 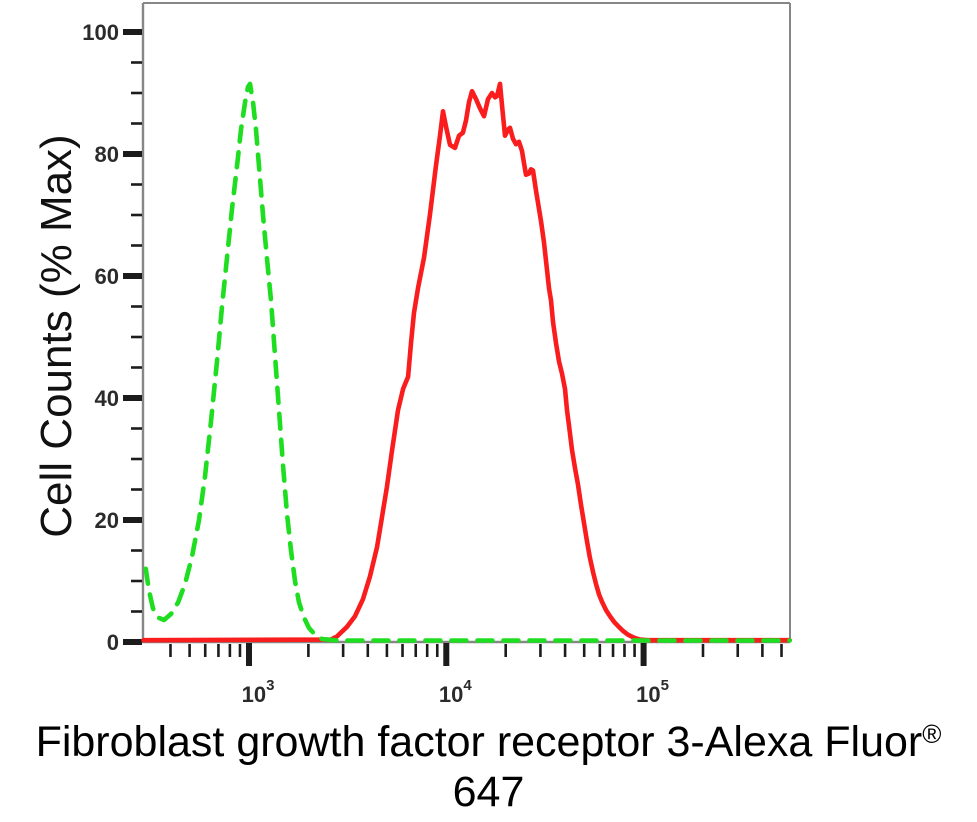 What do you see at coordinates (258, 692) in the screenshot?
I see `x-tick-label: 10³` at bounding box center [258, 692].